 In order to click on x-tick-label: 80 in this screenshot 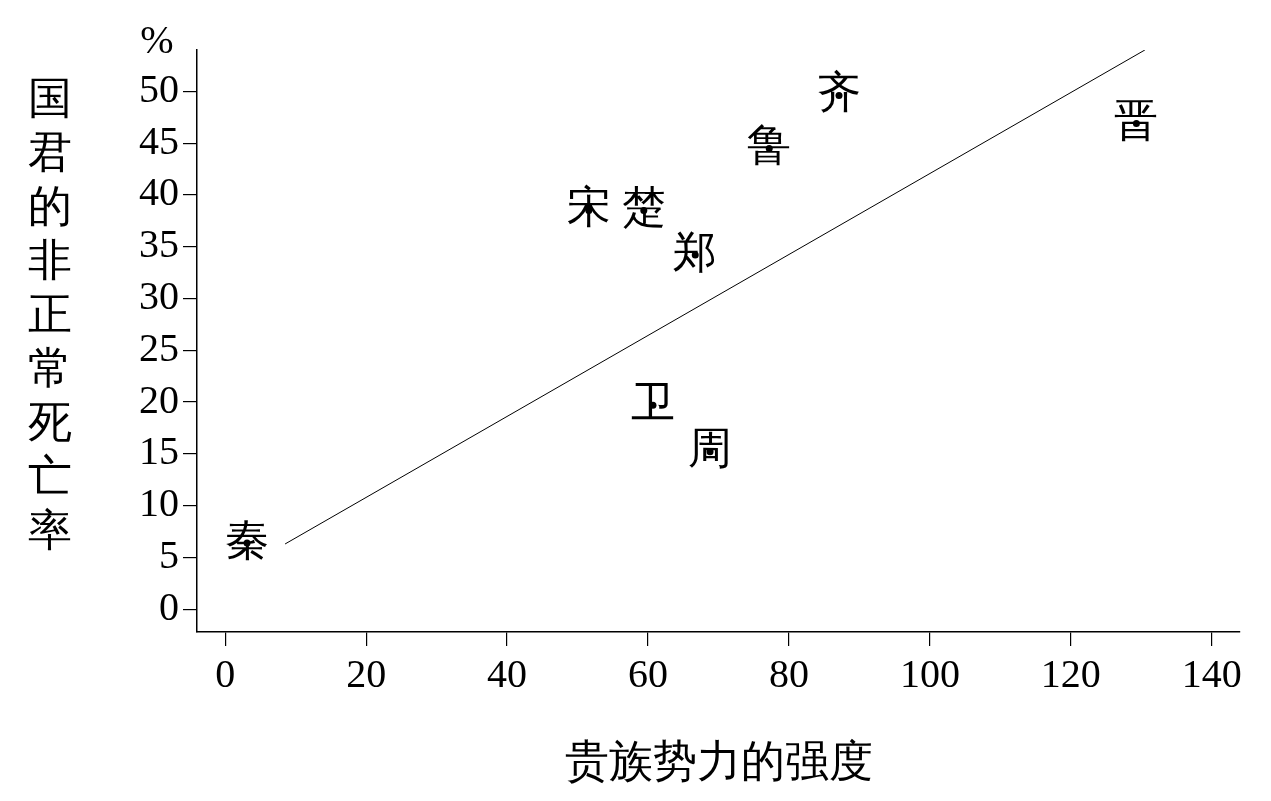, I will do `click(788, 673)`.